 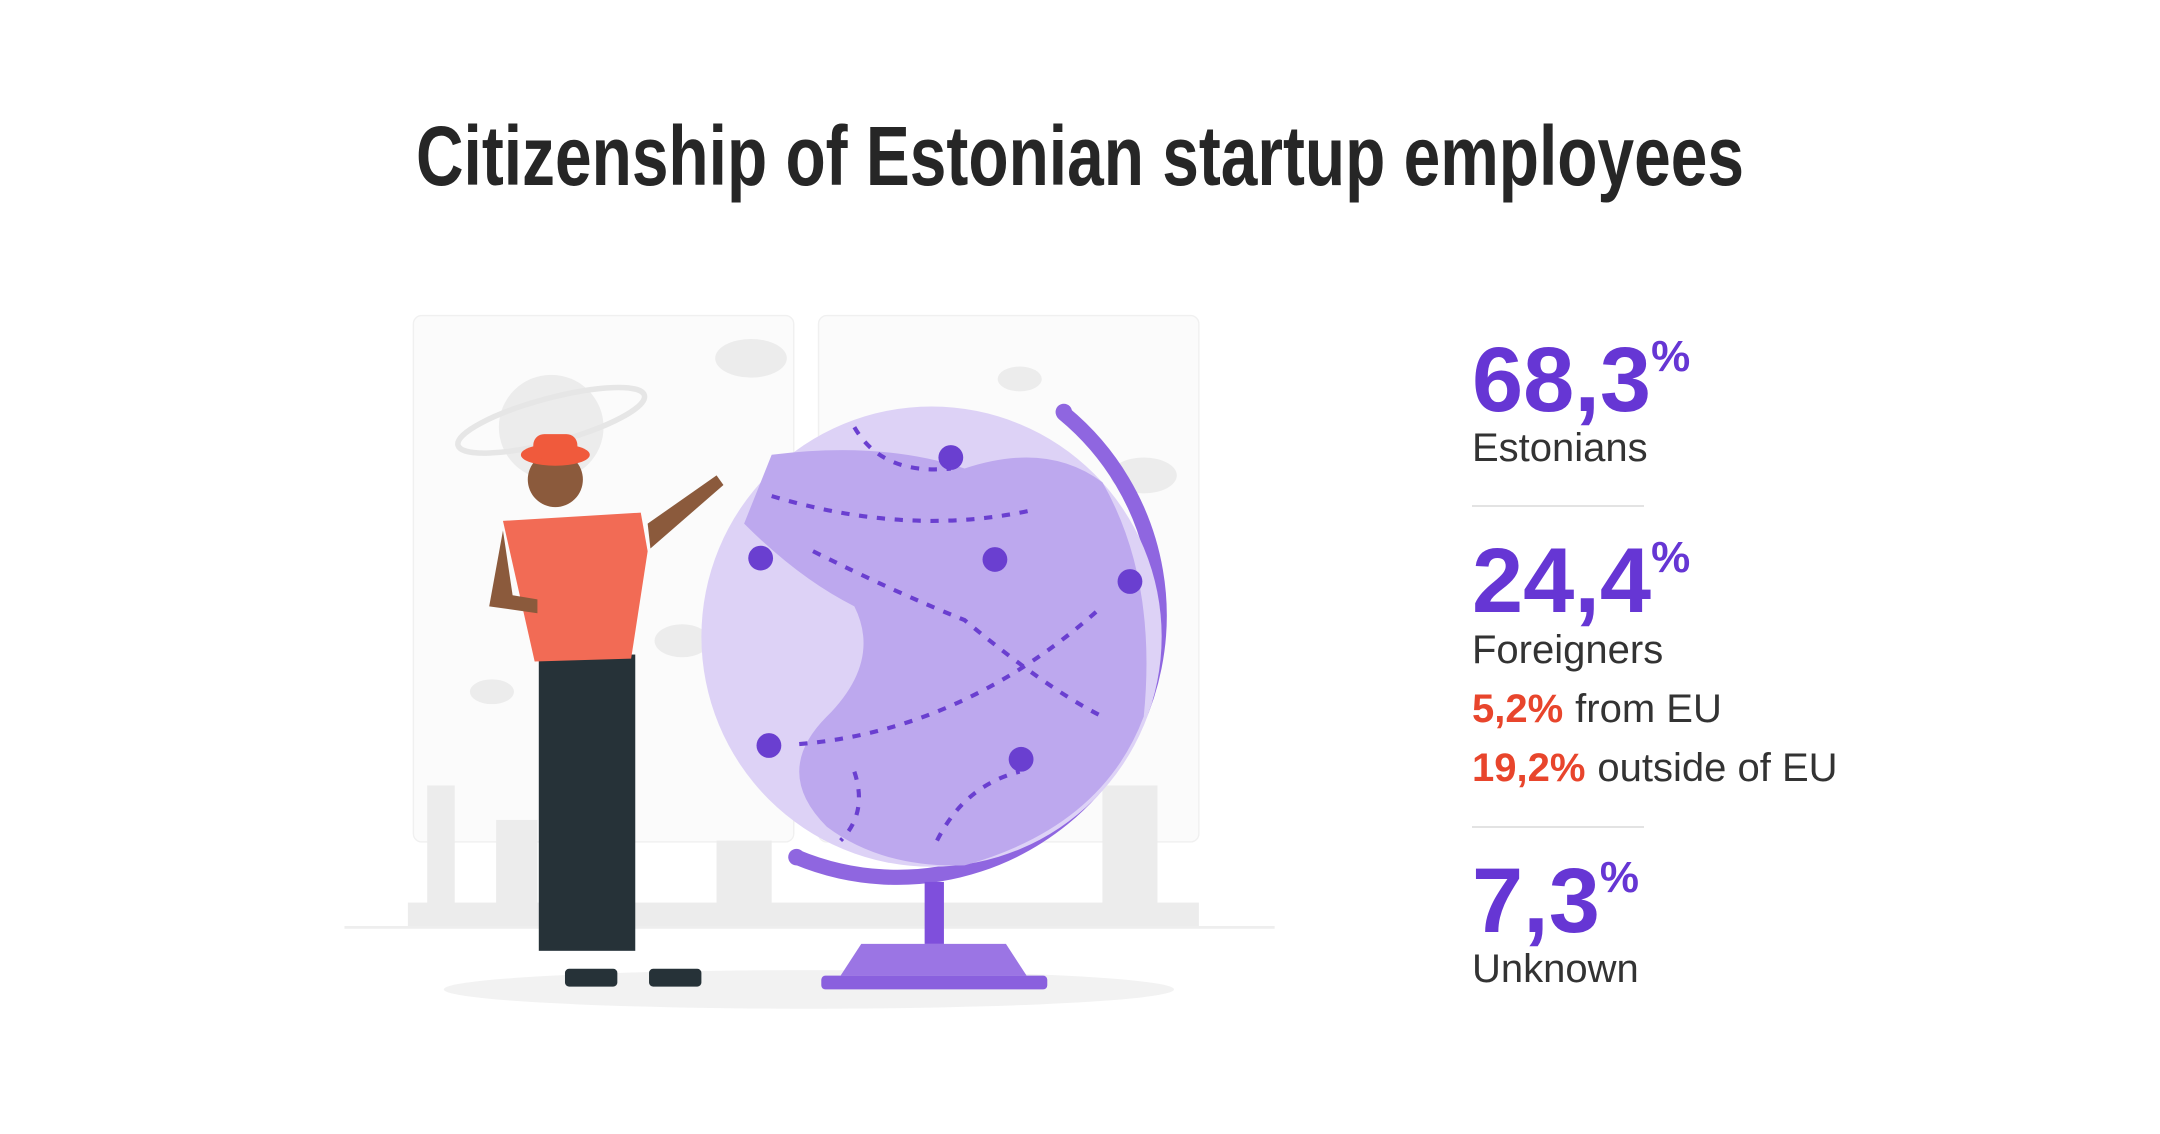 What do you see at coordinates (1536, 901) in the screenshot?
I see `value: 7,3` at bounding box center [1536, 901].